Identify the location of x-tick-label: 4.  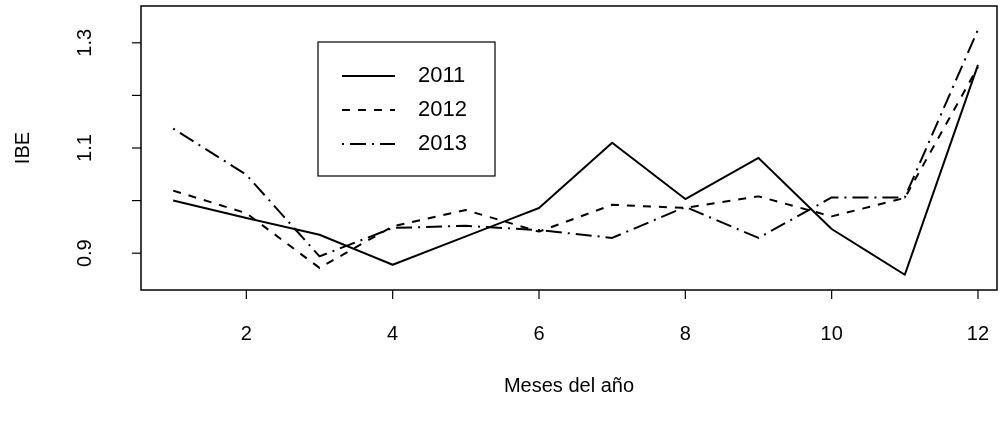
(393, 333).